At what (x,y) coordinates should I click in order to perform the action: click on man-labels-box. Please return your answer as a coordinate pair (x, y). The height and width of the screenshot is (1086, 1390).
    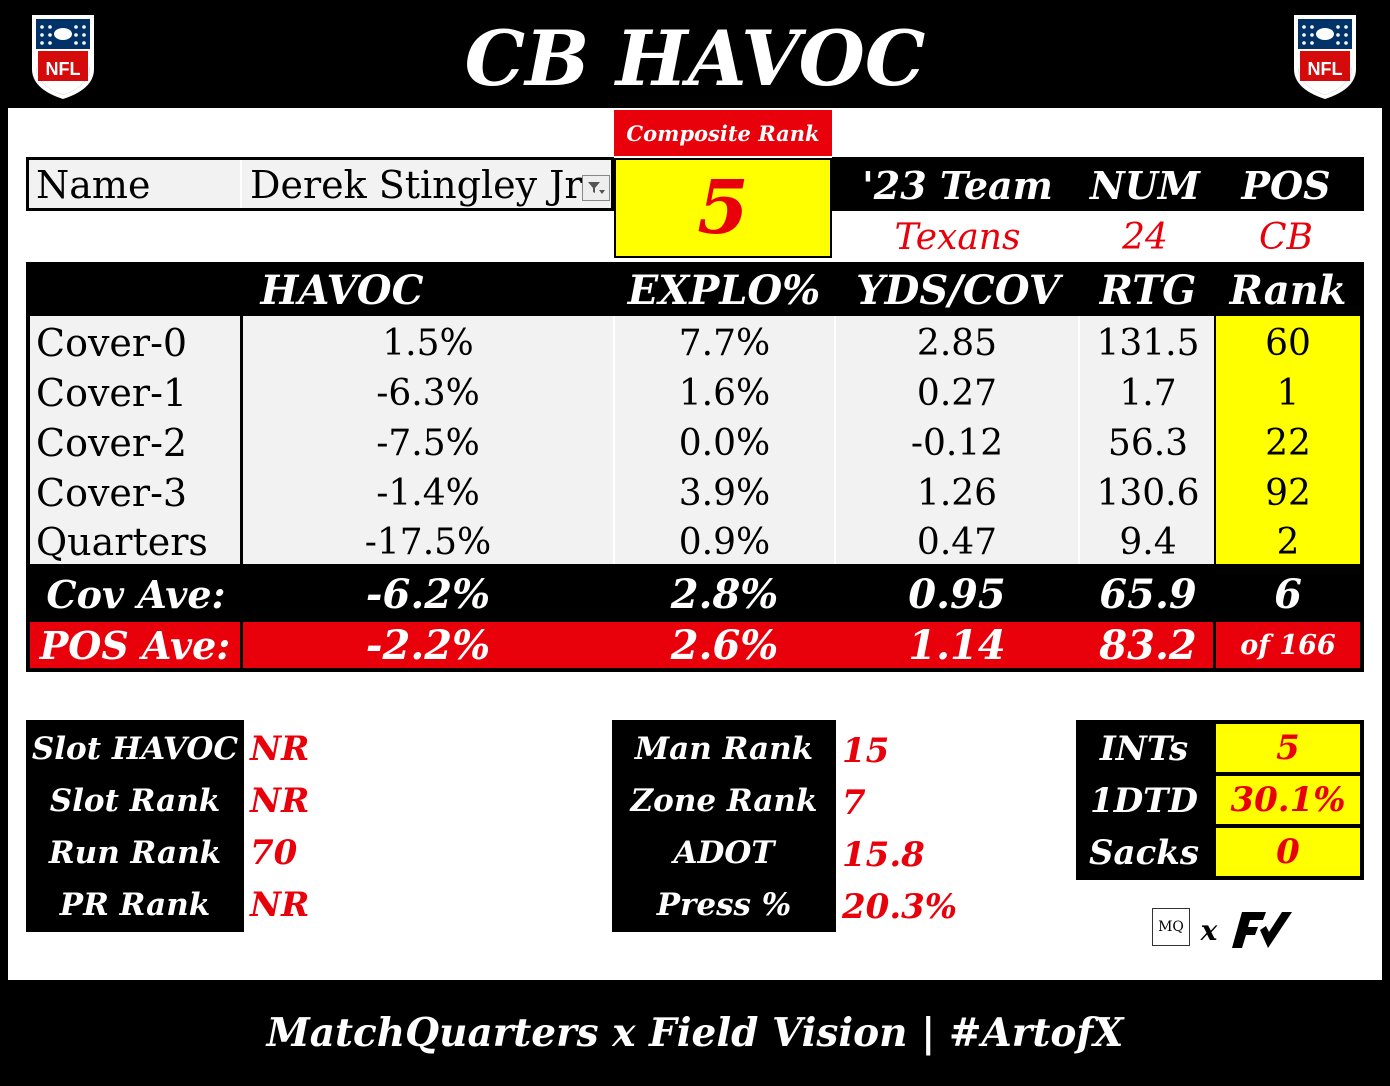
    Looking at the image, I should click on (724, 826).